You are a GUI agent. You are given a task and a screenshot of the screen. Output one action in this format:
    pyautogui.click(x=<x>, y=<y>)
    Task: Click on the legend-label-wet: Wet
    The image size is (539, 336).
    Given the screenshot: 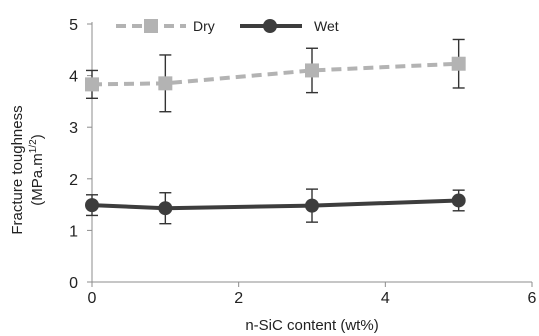 What is the action you would take?
    pyautogui.click(x=326, y=26)
    